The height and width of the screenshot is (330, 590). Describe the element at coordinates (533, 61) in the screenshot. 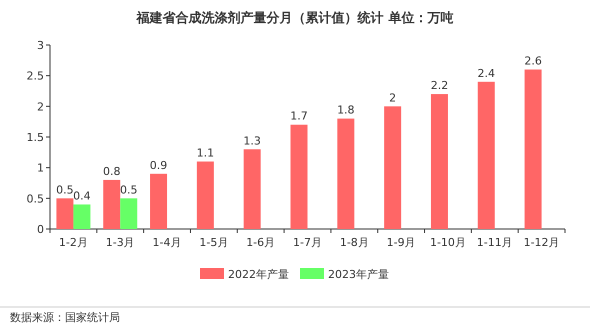

I see `data-label: 2.6` at that location.